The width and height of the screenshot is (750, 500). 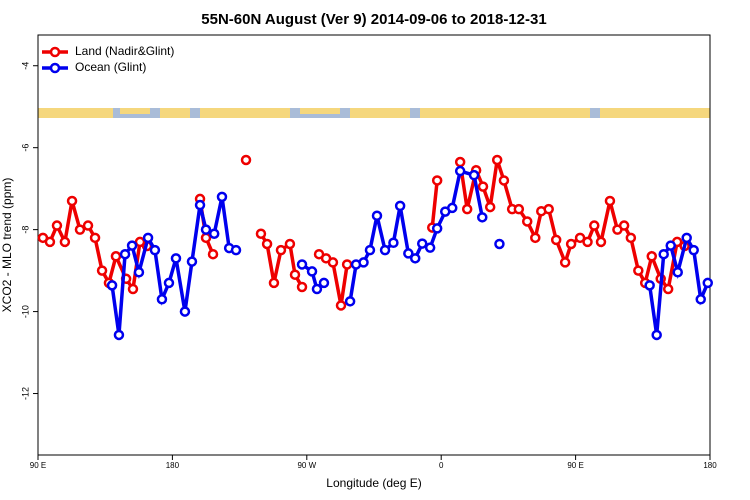 What do you see at coordinates (124, 51) in the screenshot?
I see `legend-label: Land (Nadir&Glint)` at bounding box center [124, 51].